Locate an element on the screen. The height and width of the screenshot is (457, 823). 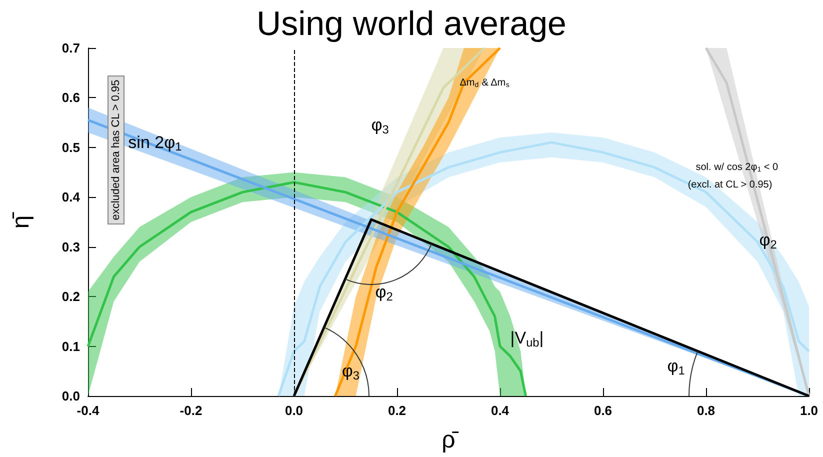
x-tick-label: 0.4 is located at coordinates (500, 410).